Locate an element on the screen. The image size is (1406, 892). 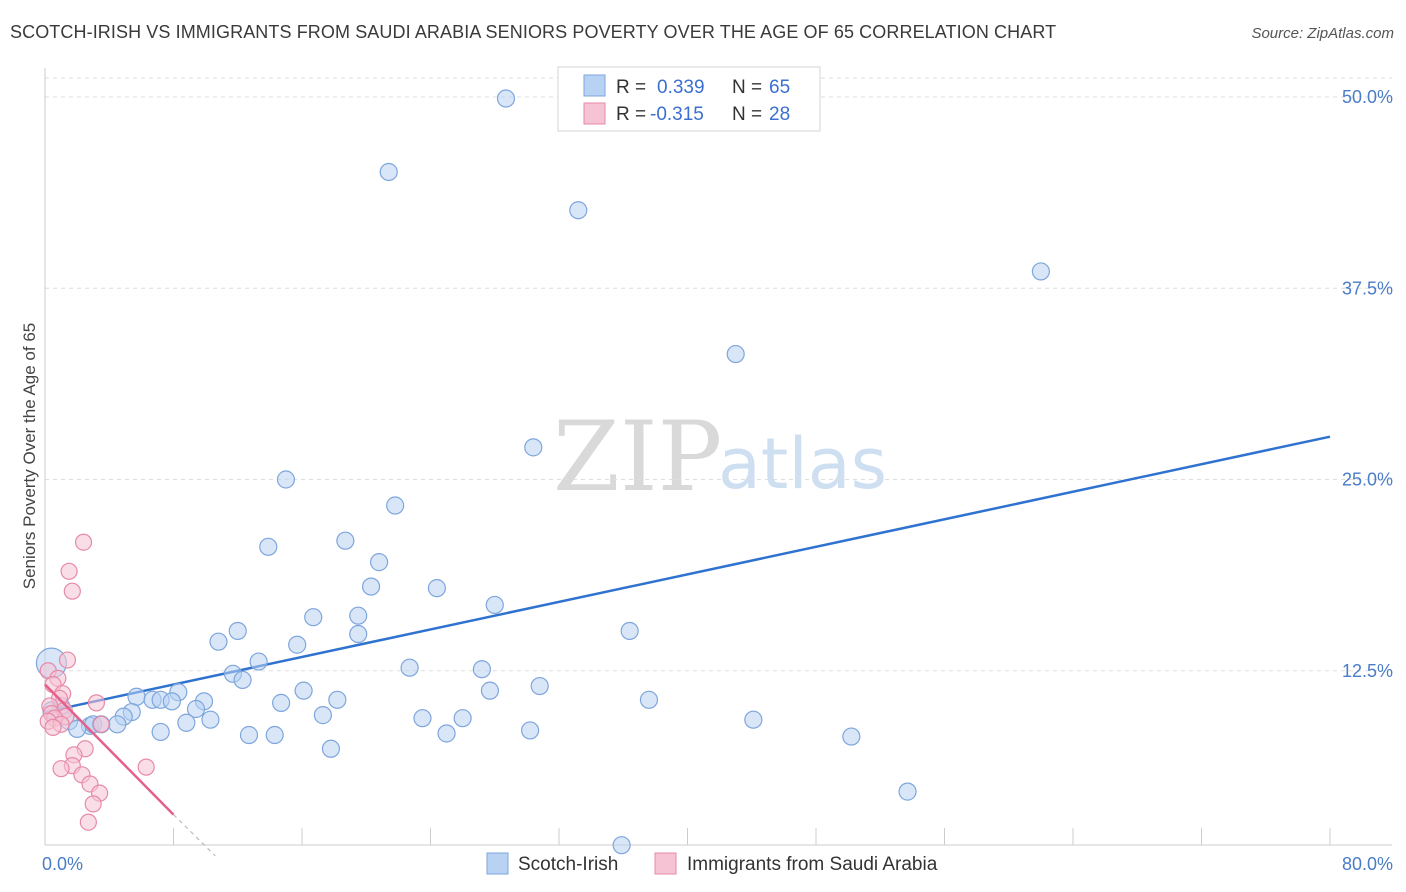
legend-r-label-blue: R = is located at coordinates (631, 87).